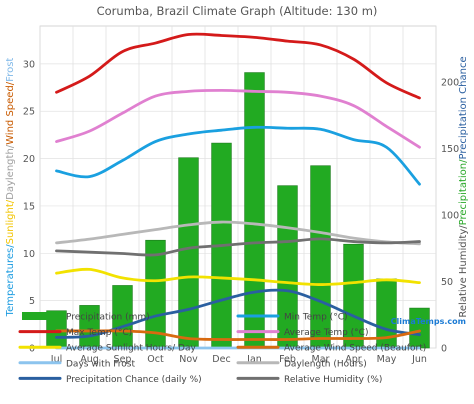 Image resolution: width=474 pixels, height=404 pixels. Describe the element at coordinates (123, 359) in the screenshot. I see `x-tick-label: Sep` at that location.